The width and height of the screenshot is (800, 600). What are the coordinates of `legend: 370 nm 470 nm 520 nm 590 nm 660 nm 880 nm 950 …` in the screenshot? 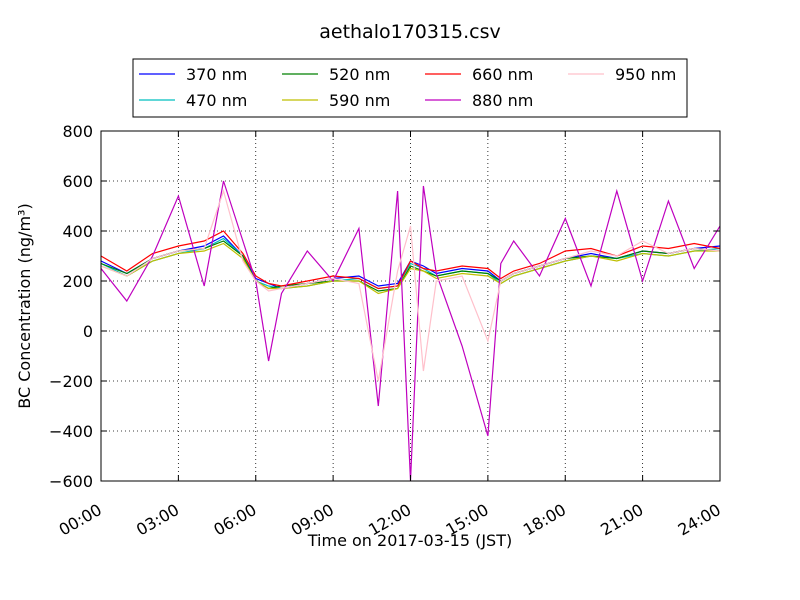 It's located at (410, 88).